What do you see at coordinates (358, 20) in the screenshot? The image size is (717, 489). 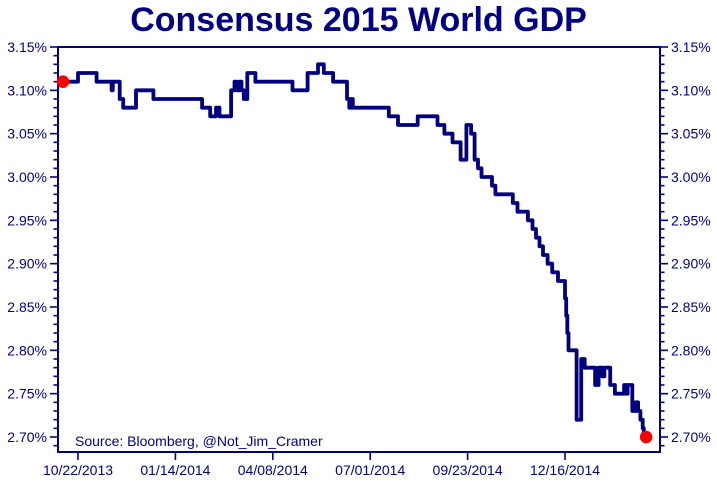 I see `chart-title: Consensus 2015 World GDP` at bounding box center [358, 20].